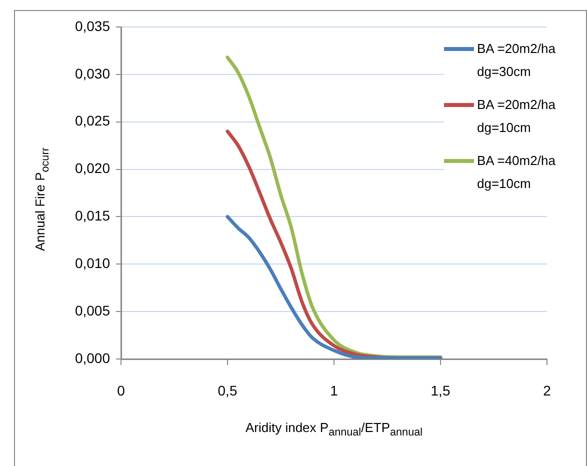  What do you see at coordinates (92, 216) in the screenshot?
I see `y-tick-label: 0,015` at bounding box center [92, 216].